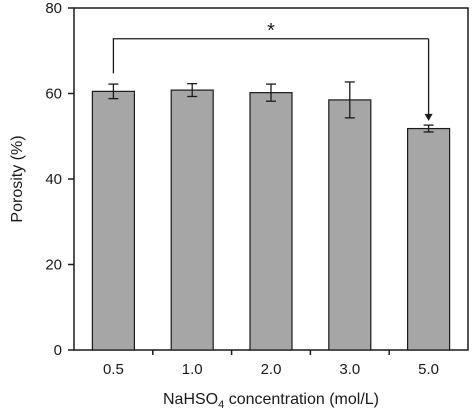 The width and height of the screenshot is (474, 412). What do you see at coordinates (17, 178) in the screenshot?
I see `y-axis-title: Porosity (%)` at bounding box center [17, 178].